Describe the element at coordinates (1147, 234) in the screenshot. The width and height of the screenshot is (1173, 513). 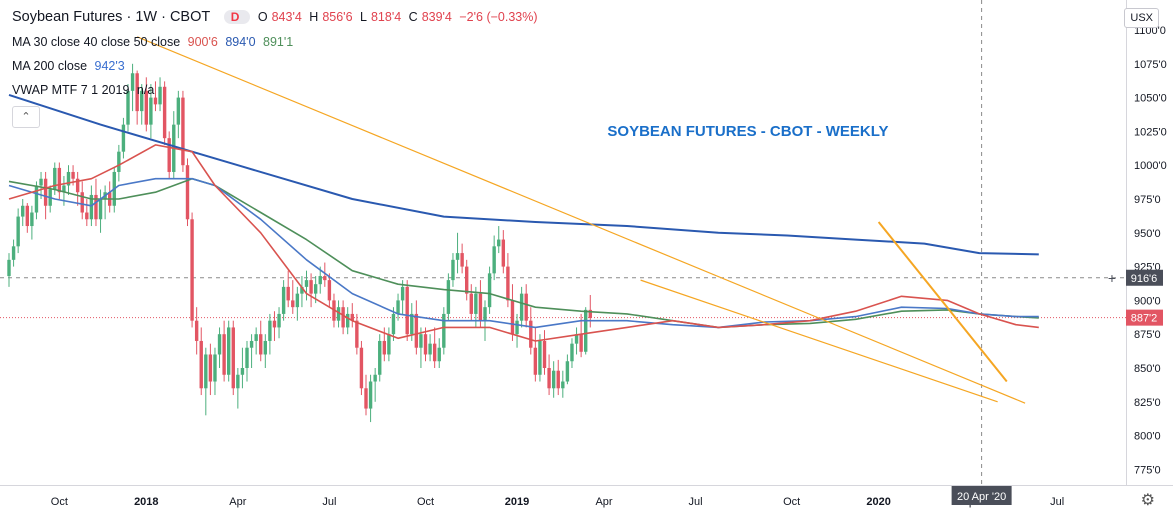
I see `y-tick-label: 950'0` at that location.